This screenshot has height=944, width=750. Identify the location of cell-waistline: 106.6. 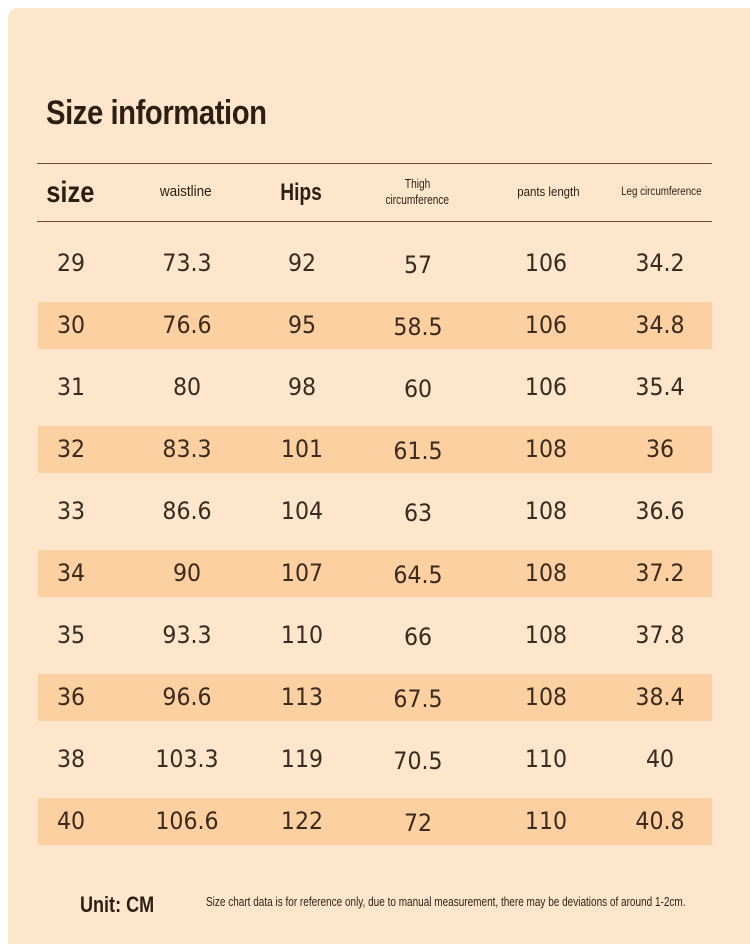
(187, 821).